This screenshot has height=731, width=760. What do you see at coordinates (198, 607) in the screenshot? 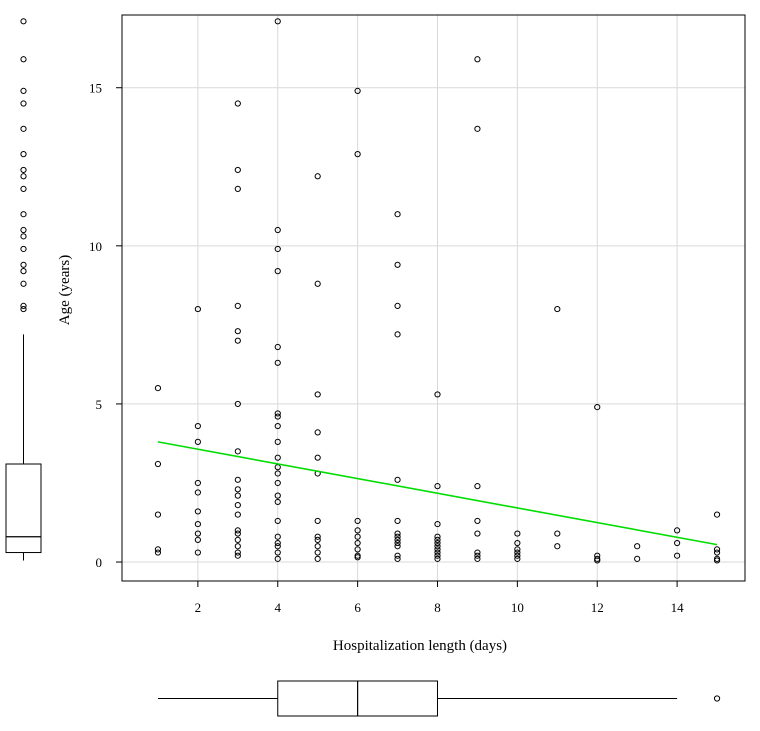
I see `x-tick-label: 2` at bounding box center [198, 607].